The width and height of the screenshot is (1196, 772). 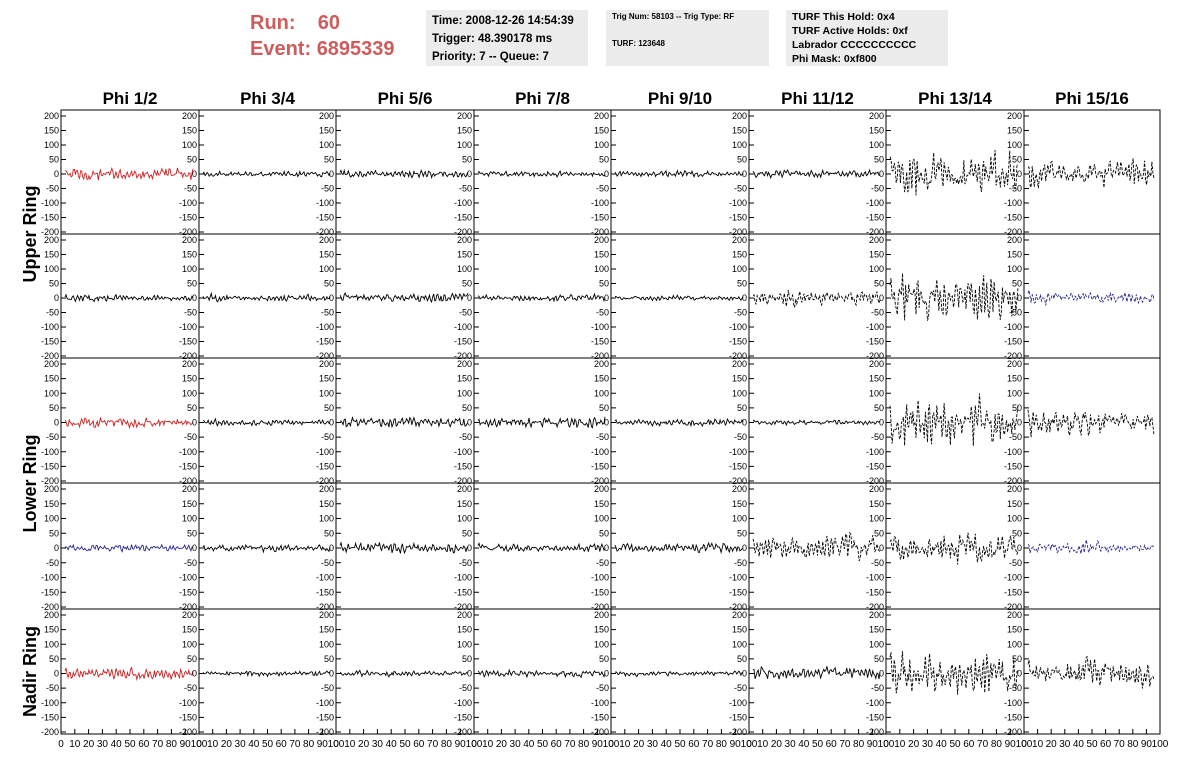 What do you see at coordinates (673, 16) in the screenshot?
I see `trig-num-line: Trig Num: 58103 -- Trig Type: RF` at bounding box center [673, 16].